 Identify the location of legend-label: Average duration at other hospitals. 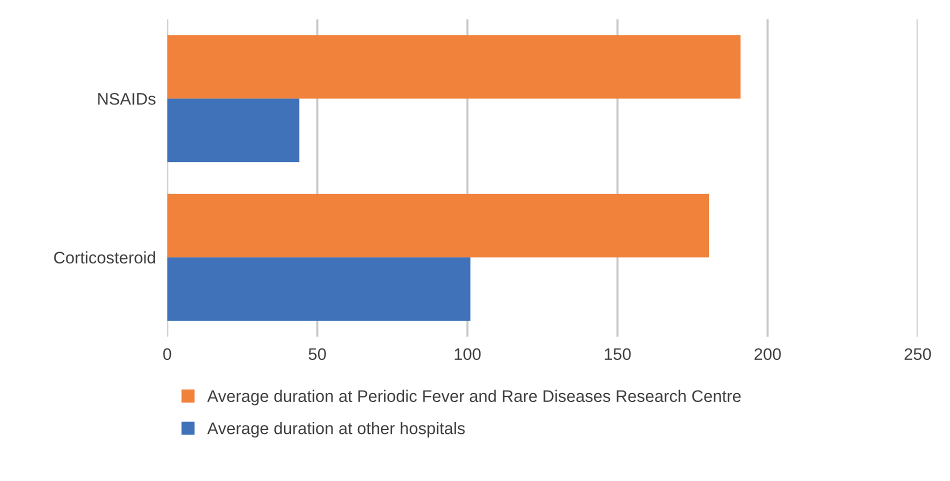
(336, 430).